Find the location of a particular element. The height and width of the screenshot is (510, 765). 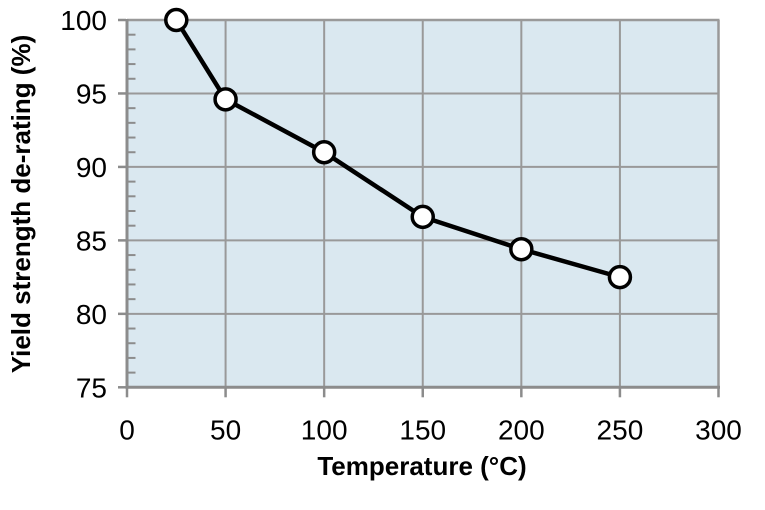

y-axis-title: Yield strength de-rating (%) is located at coordinates (21, 204).